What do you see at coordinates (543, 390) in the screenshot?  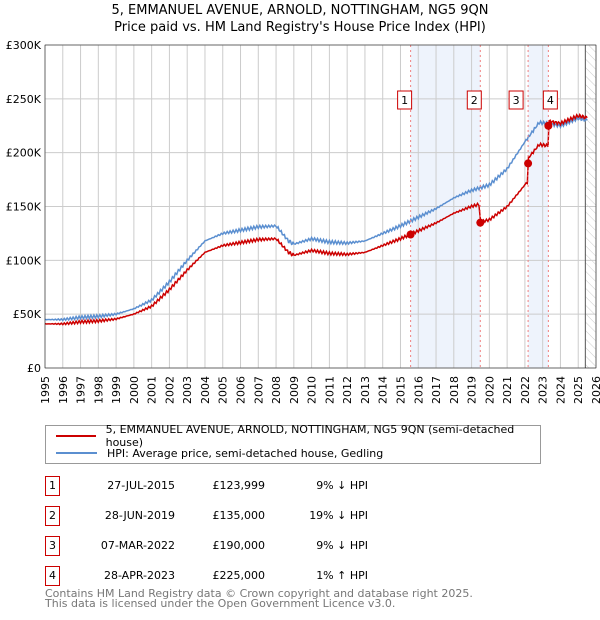 I see `x-tick-label: 2023` at bounding box center [543, 390].